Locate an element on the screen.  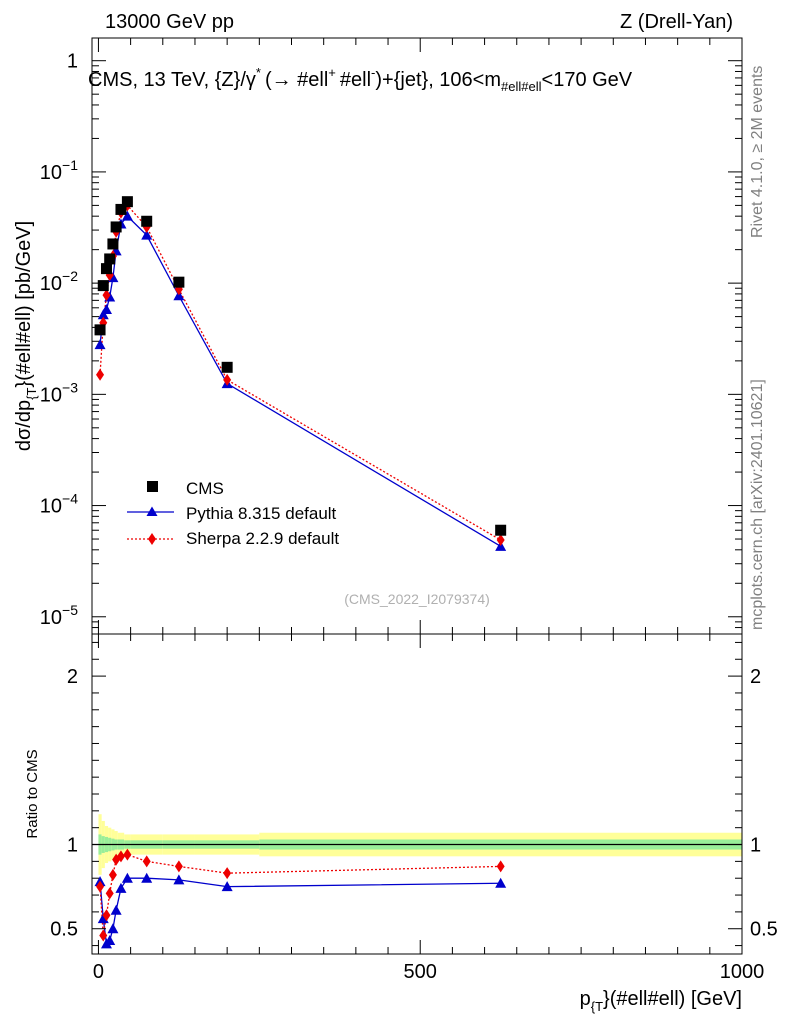
pythia-ratio-line is located at coordinates (300, 911).